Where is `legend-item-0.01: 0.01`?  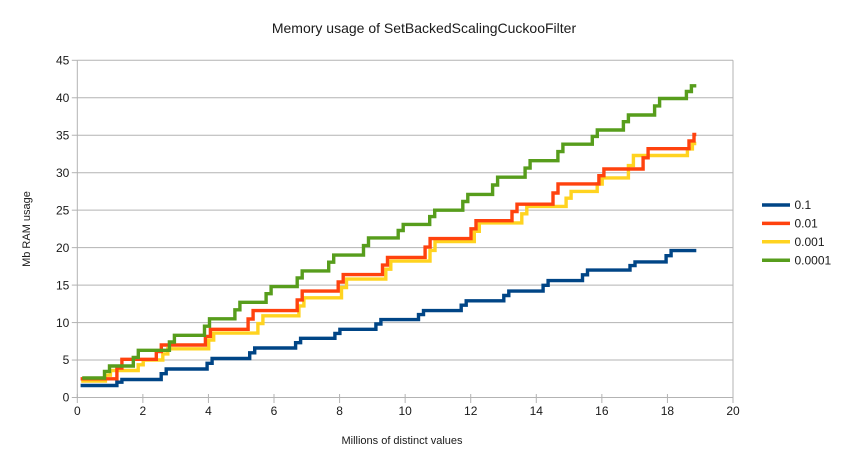
legend-item-0.01: 0.01 is located at coordinates (790, 224).